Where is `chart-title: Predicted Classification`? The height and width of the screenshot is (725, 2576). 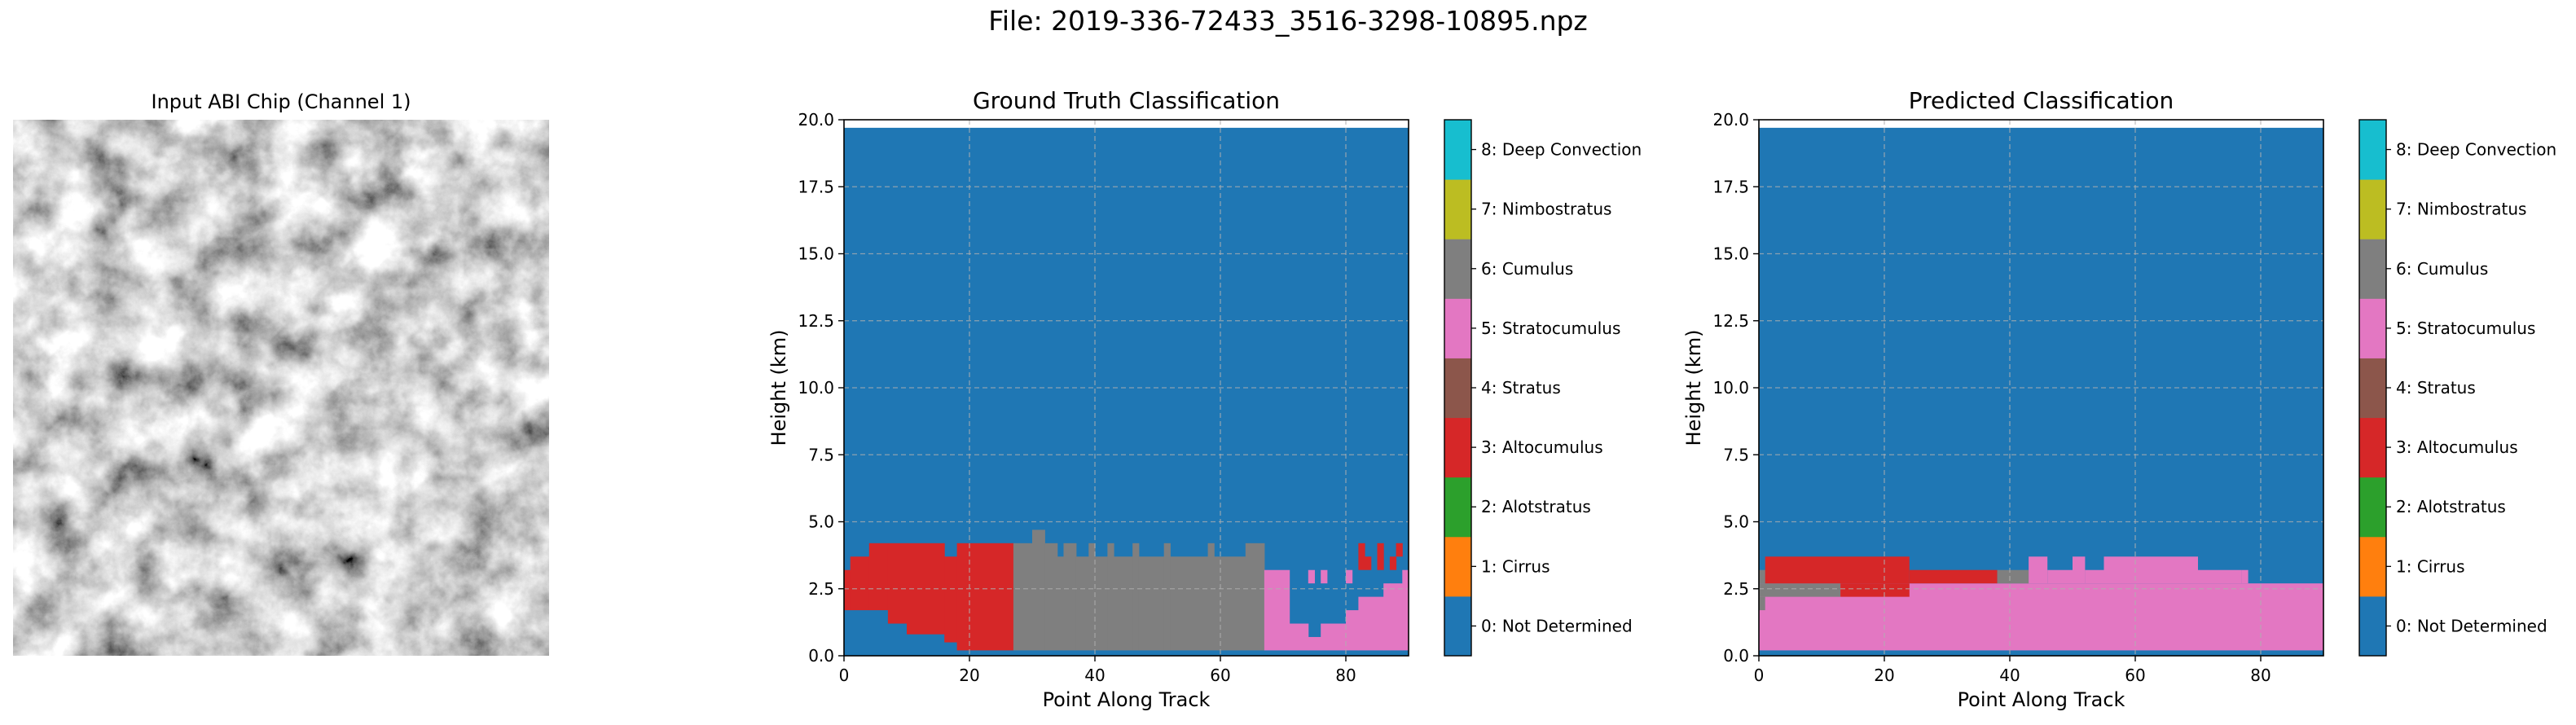
chart-title: Predicted Classification is located at coordinates (2041, 100).